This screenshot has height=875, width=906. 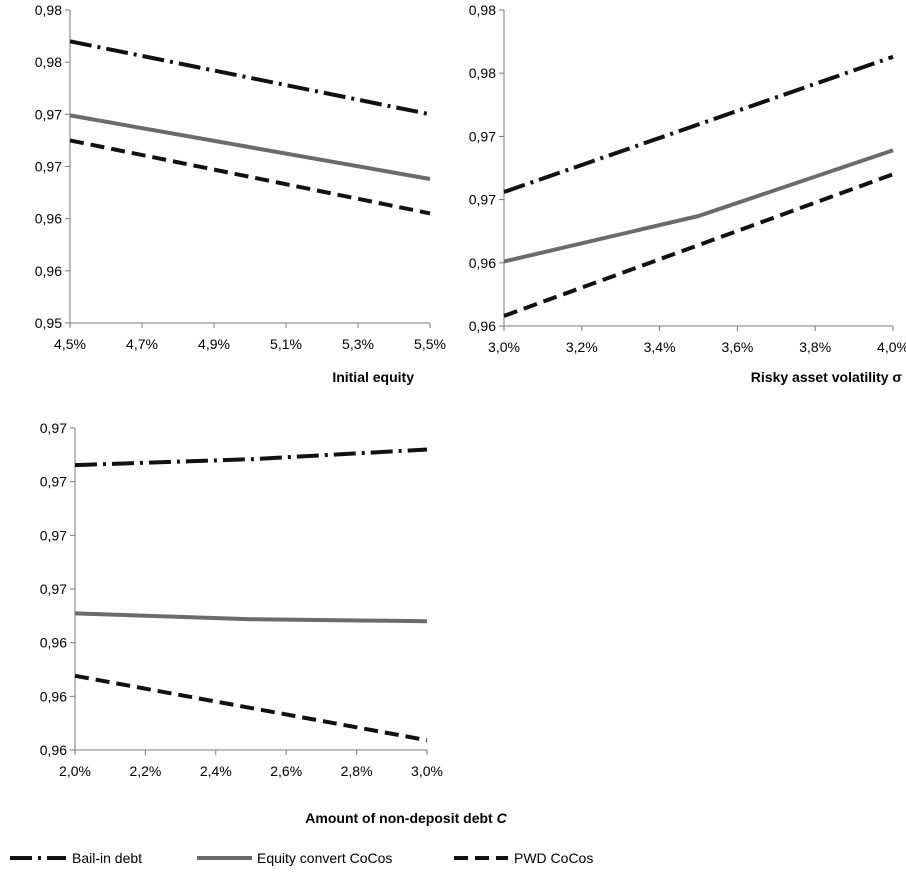 I want to click on x-axis-title-variable: C, so click(x=502, y=818).